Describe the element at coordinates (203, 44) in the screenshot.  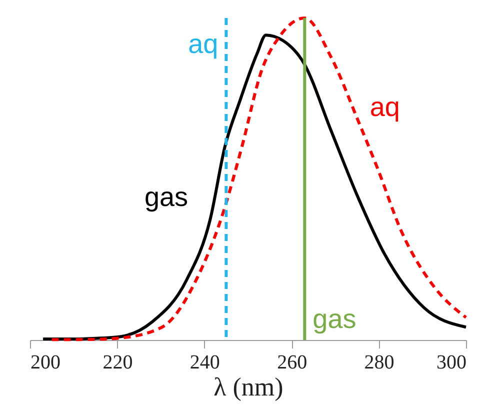
I see `ref-line-label: aq` at that location.